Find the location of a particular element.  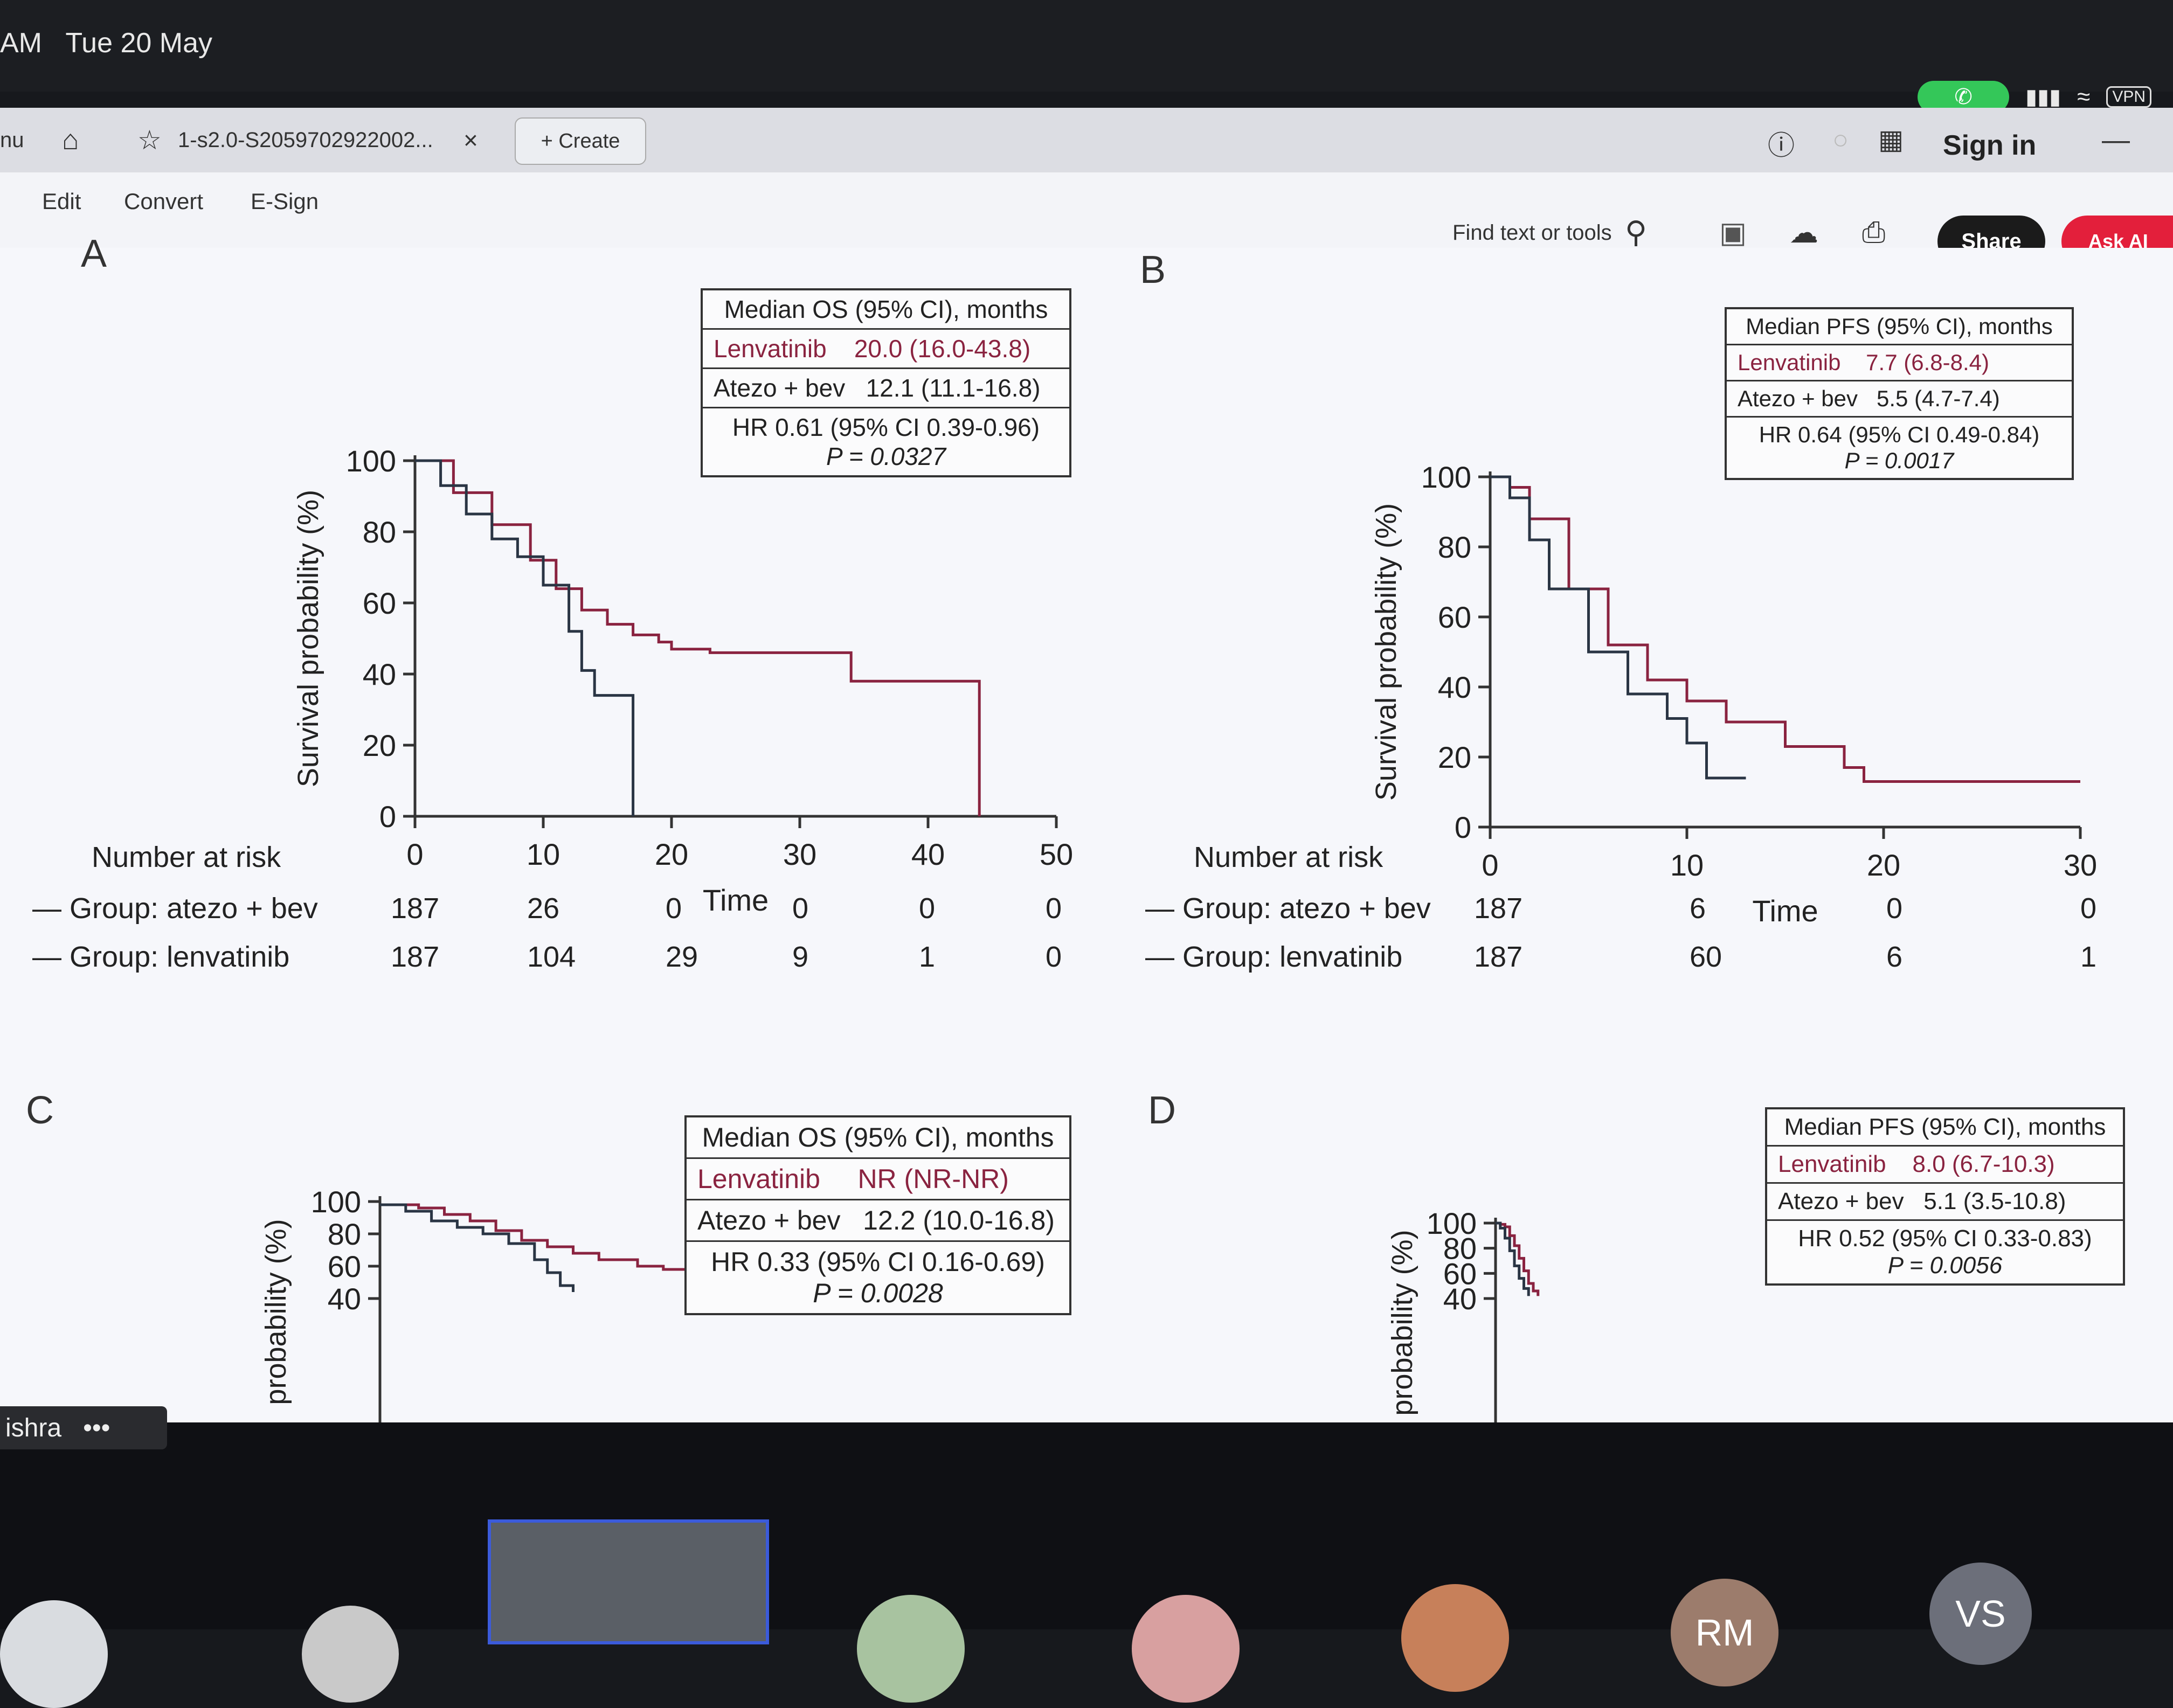

apps-grid-icon: ▦ is located at coordinates (1891, 139).